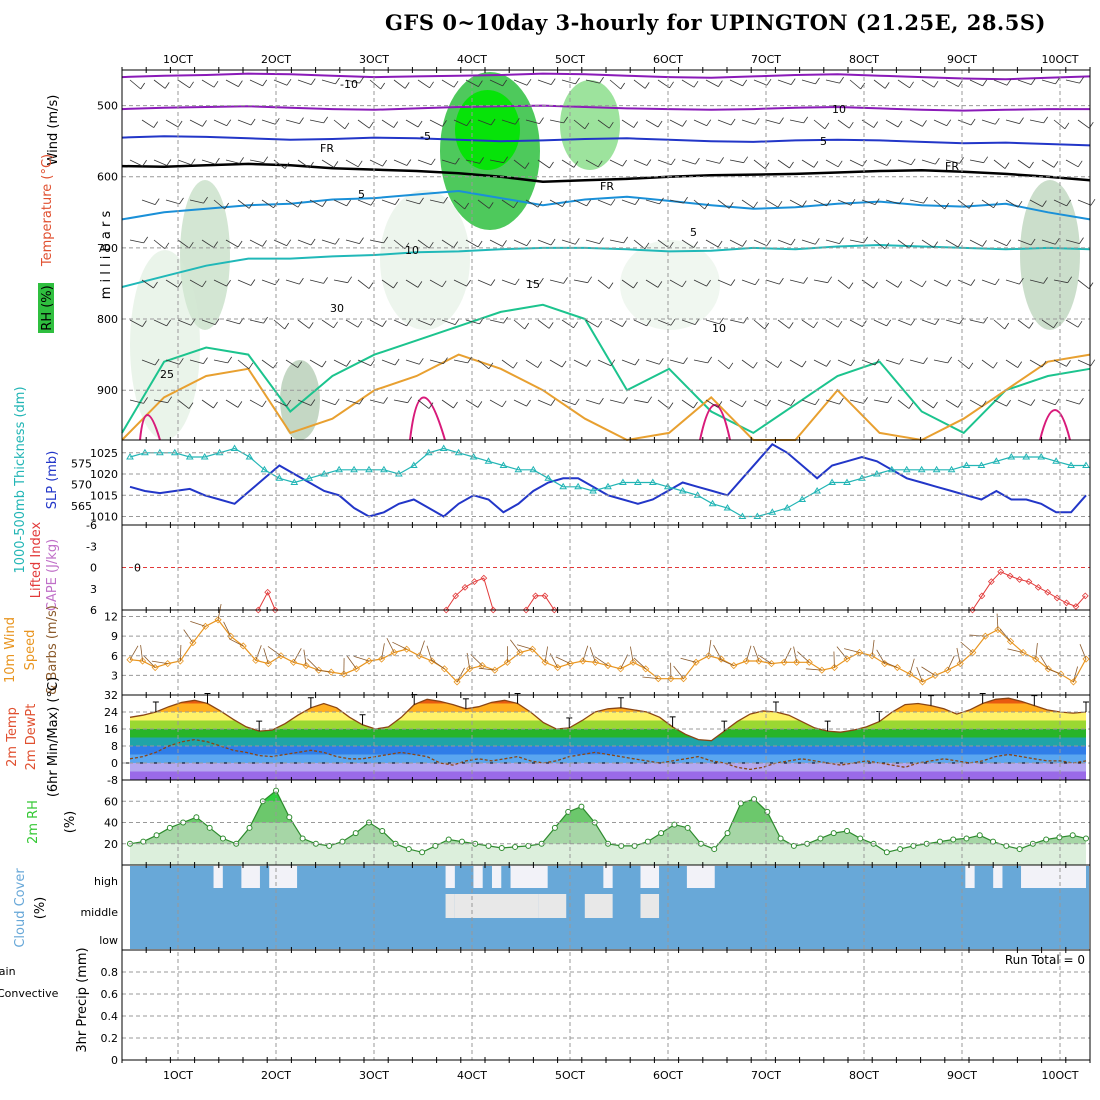 The width and height of the screenshot is (1100, 1100). What do you see at coordinates (608, 767) in the screenshot?
I see `temp-band` at bounding box center [608, 767].